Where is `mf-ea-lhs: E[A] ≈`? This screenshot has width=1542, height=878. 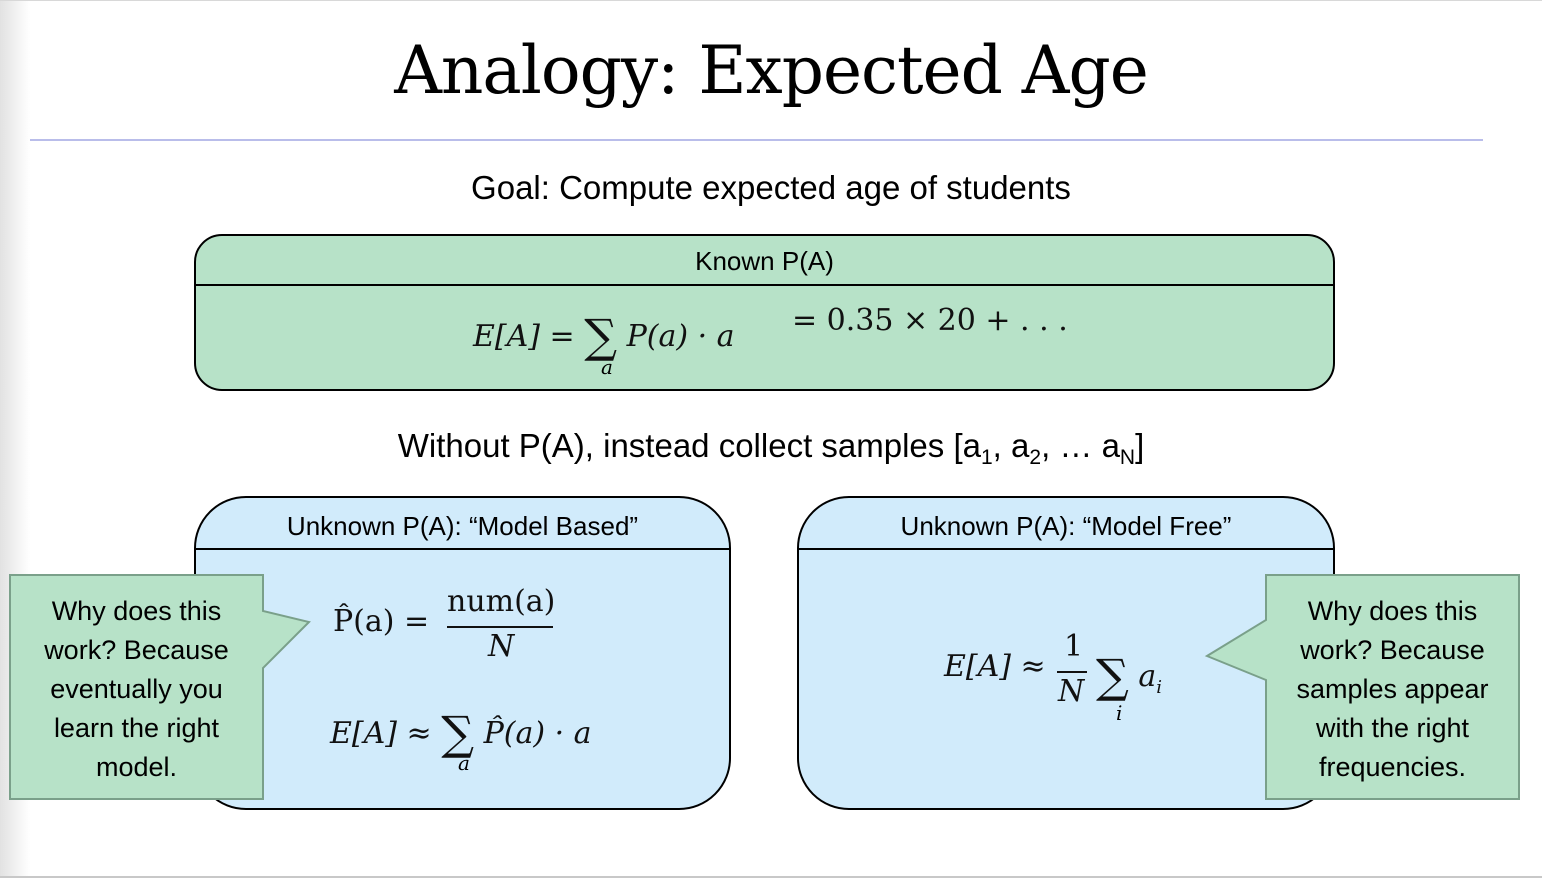 mf-ea-lhs: E[A] ≈ is located at coordinates (995, 666).